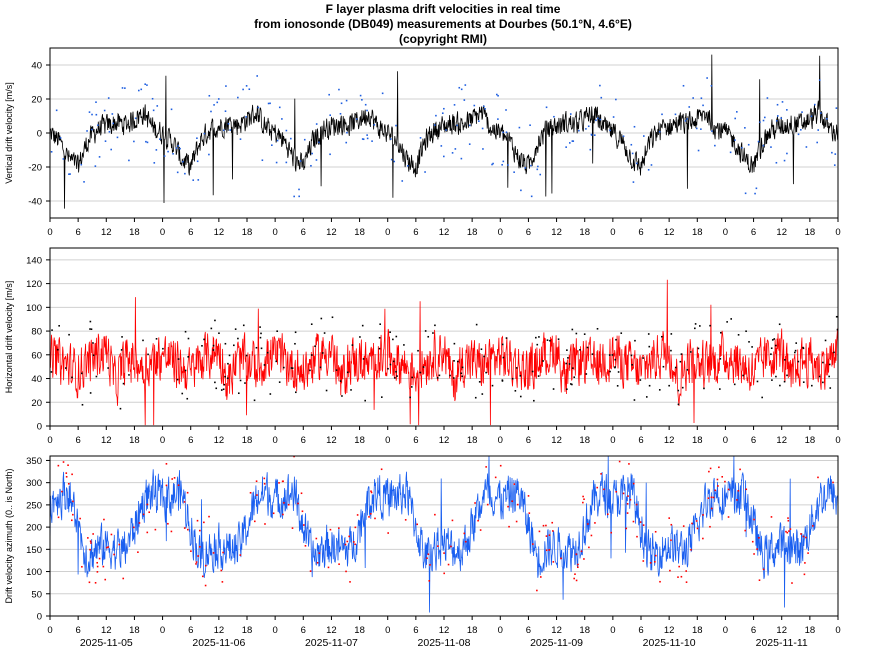 The width and height of the screenshot is (886, 664). What do you see at coordinates (444, 643) in the screenshot?
I see `date-label: 2025-11-08` at bounding box center [444, 643].